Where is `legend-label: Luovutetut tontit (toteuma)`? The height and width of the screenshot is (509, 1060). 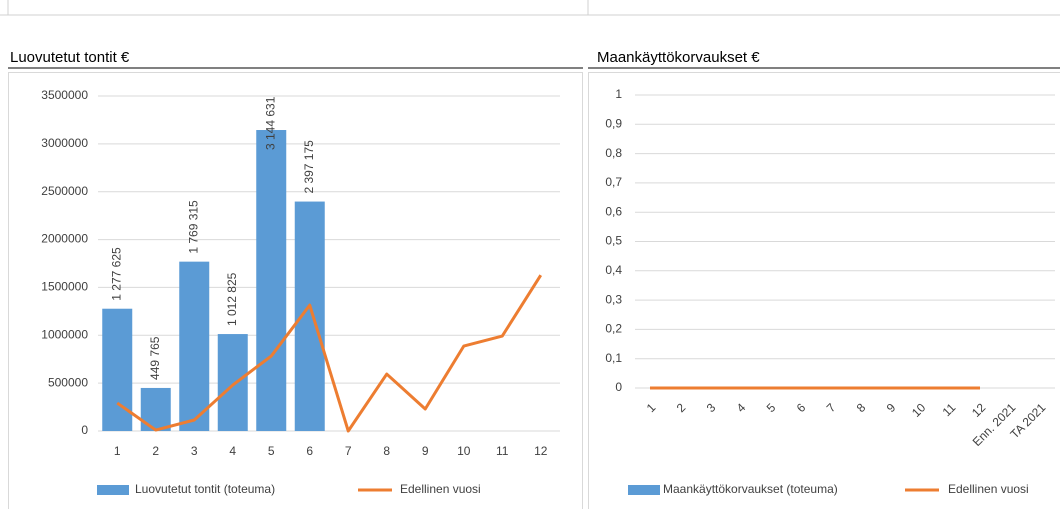
legend-label: Luovutetut tontit (toteuma) is located at coordinates (205, 489).